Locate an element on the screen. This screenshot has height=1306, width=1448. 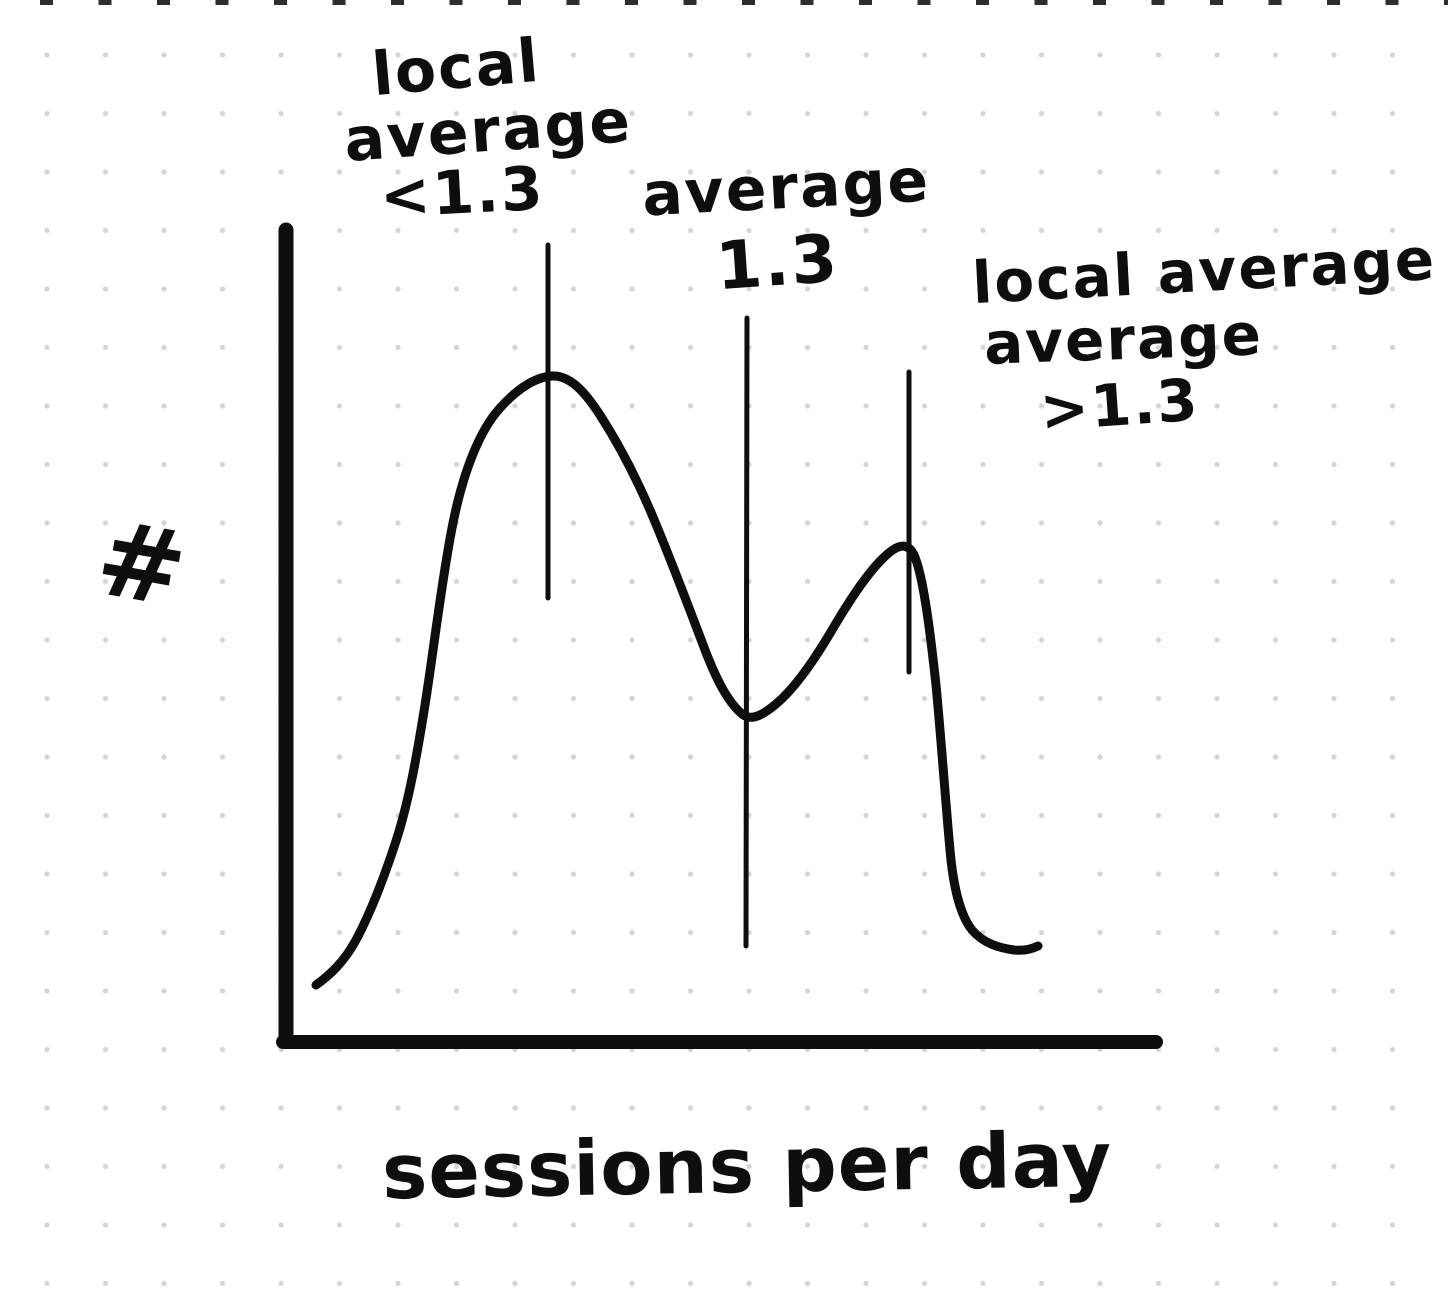
annotation-average-line2: 1.3 is located at coordinates (777, 262).